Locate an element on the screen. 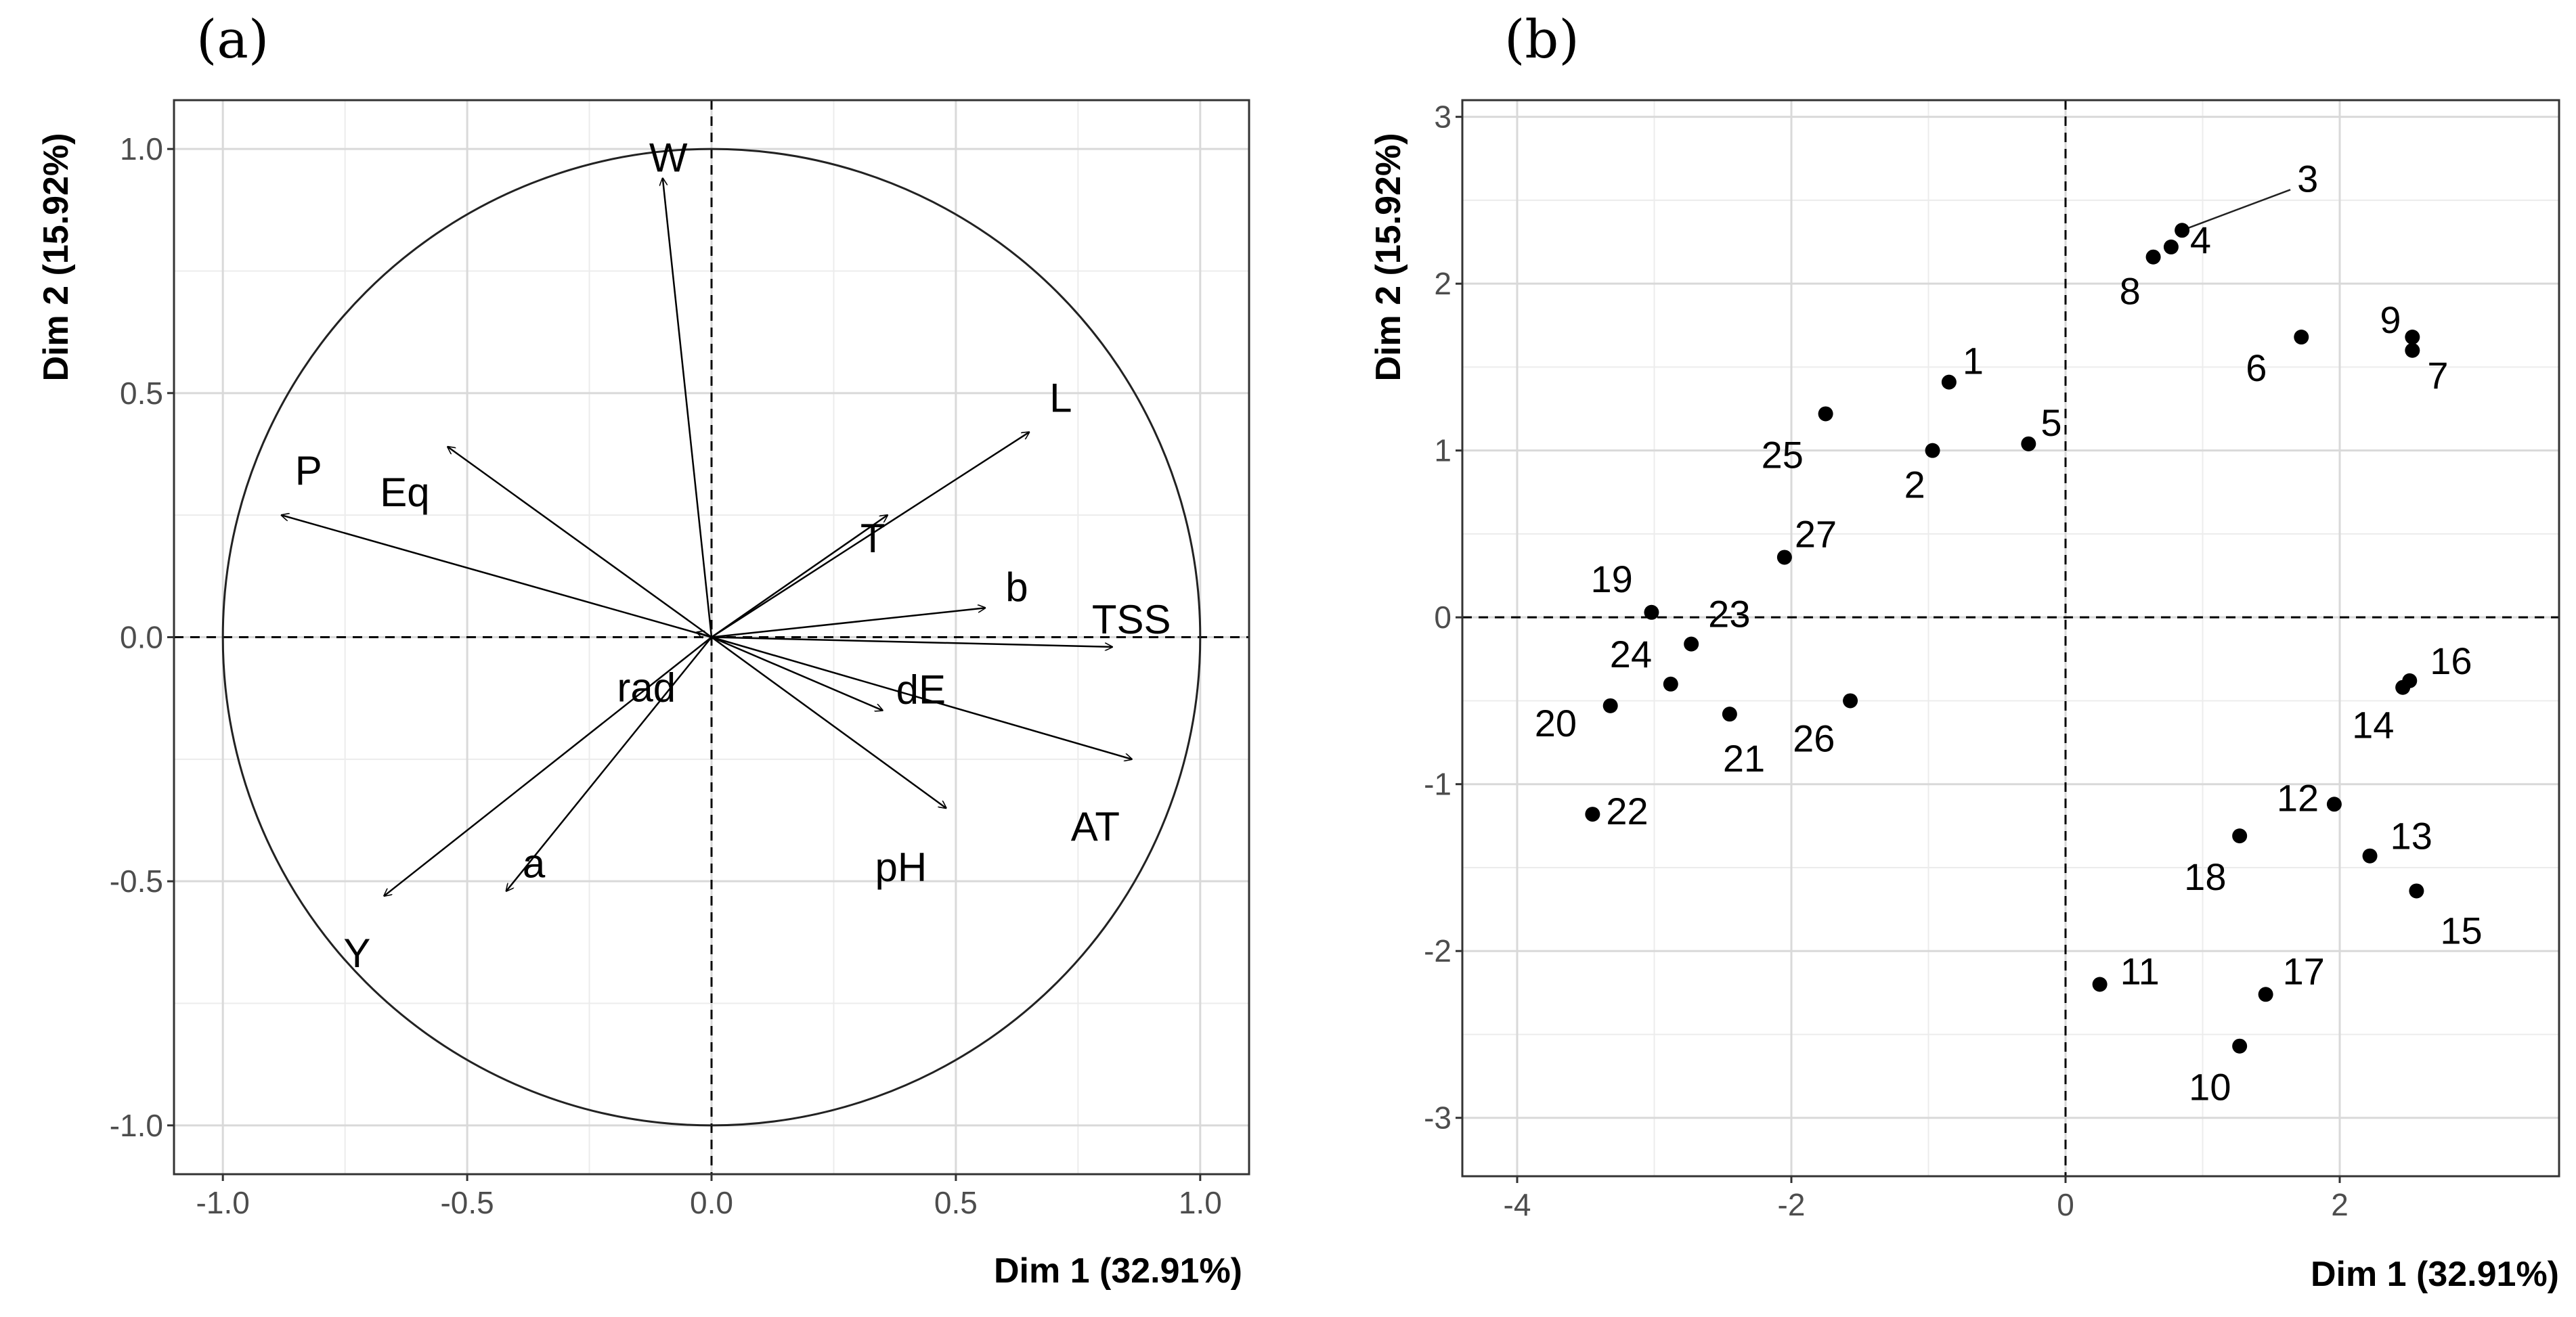 The image size is (2576, 1317). label-ph: pH is located at coordinates (901, 867).